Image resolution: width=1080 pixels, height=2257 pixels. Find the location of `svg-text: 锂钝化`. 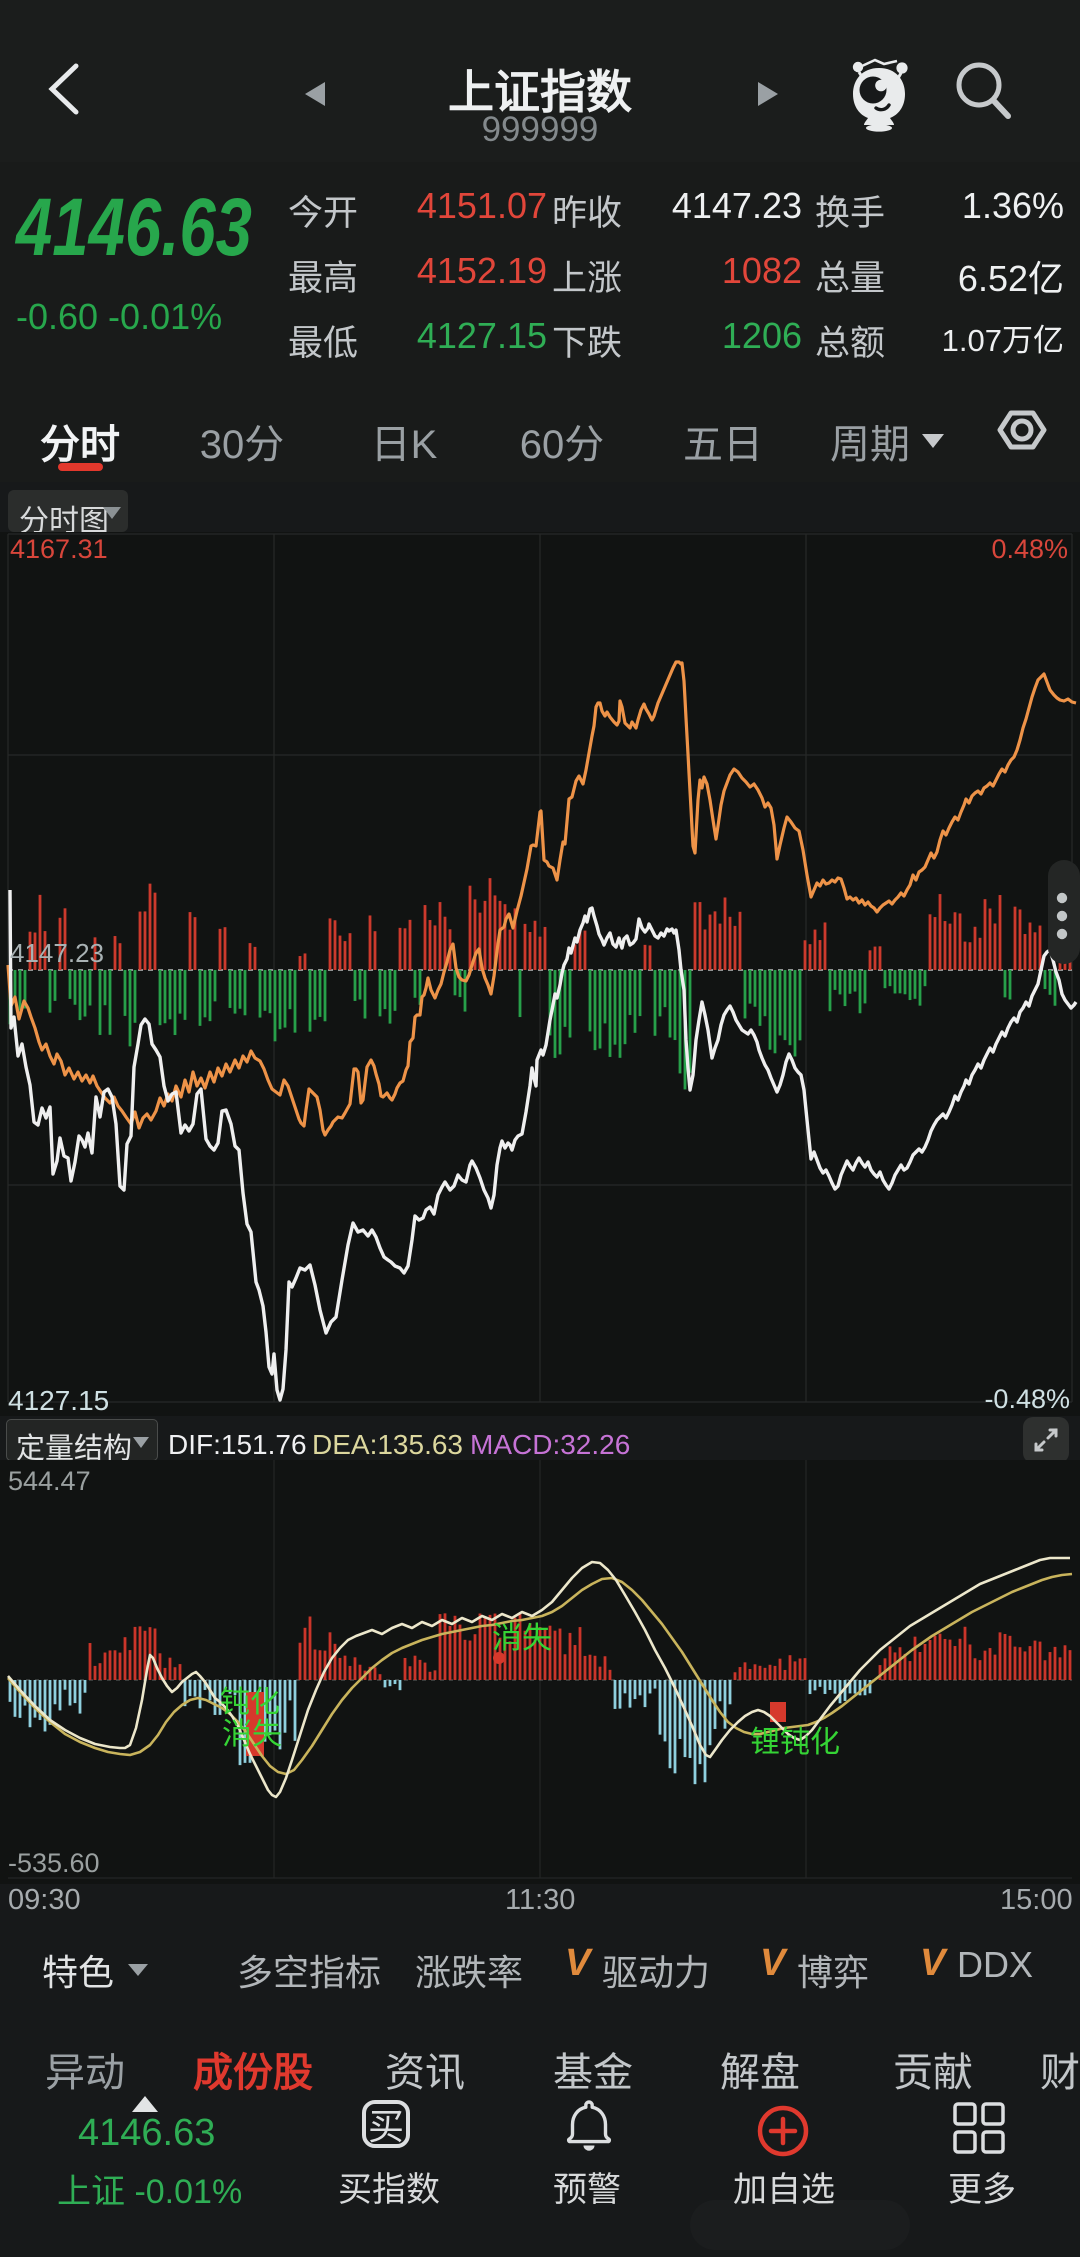

svg-text: 锂钝化 is located at coordinates (795, 1742).